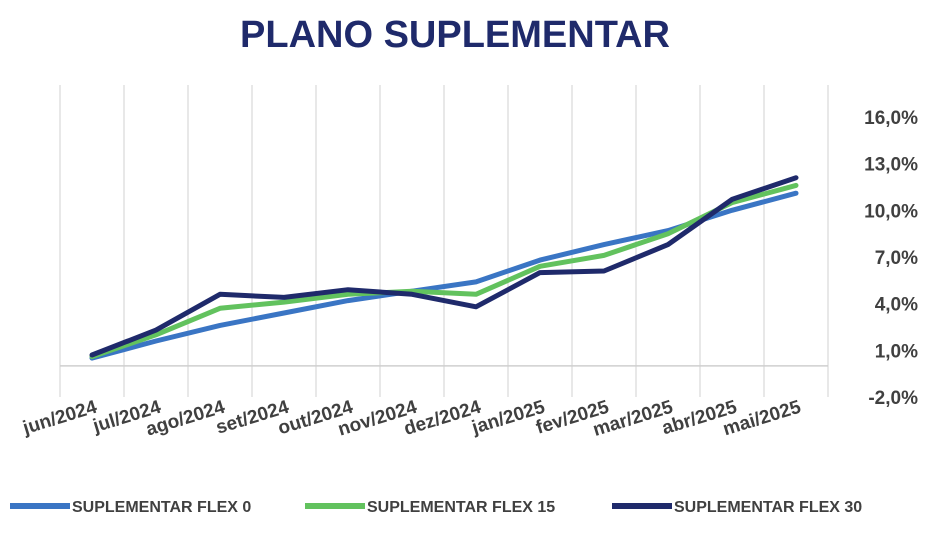 The height and width of the screenshot is (549, 925). What do you see at coordinates (891, 165) in the screenshot?
I see `y-tick-label: 13,0%` at bounding box center [891, 165].